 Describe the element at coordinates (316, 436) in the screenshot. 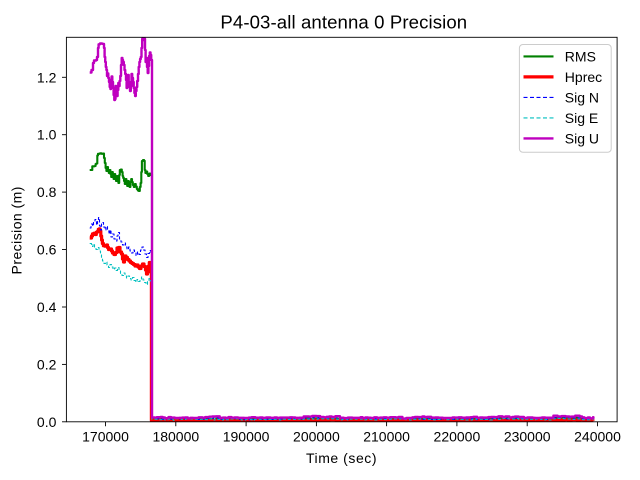

I see `svg-text: 200000` at that location.